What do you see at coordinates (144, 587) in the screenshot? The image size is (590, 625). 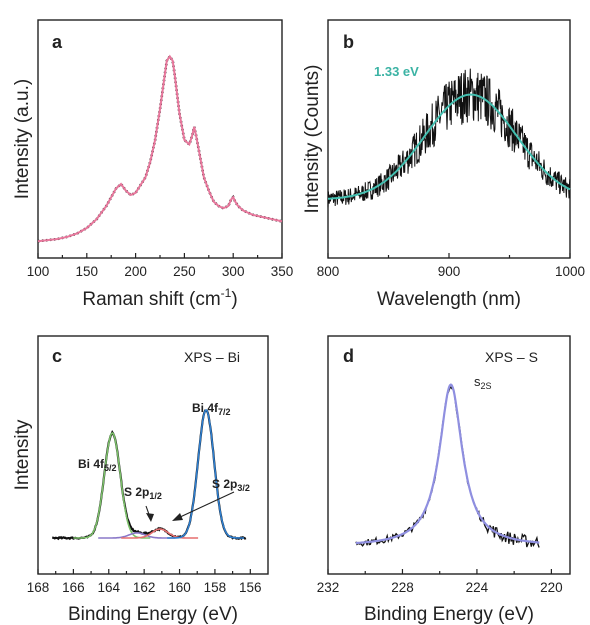 I see `panel-c-x-tick-label: 162` at bounding box center [144, 587].